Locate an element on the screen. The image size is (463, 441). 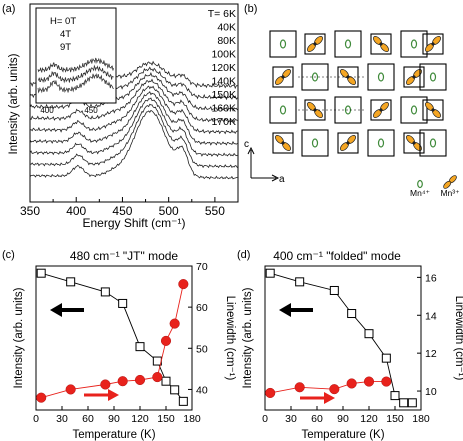
temperature-label: 80K is located at coordinates (226, 41).